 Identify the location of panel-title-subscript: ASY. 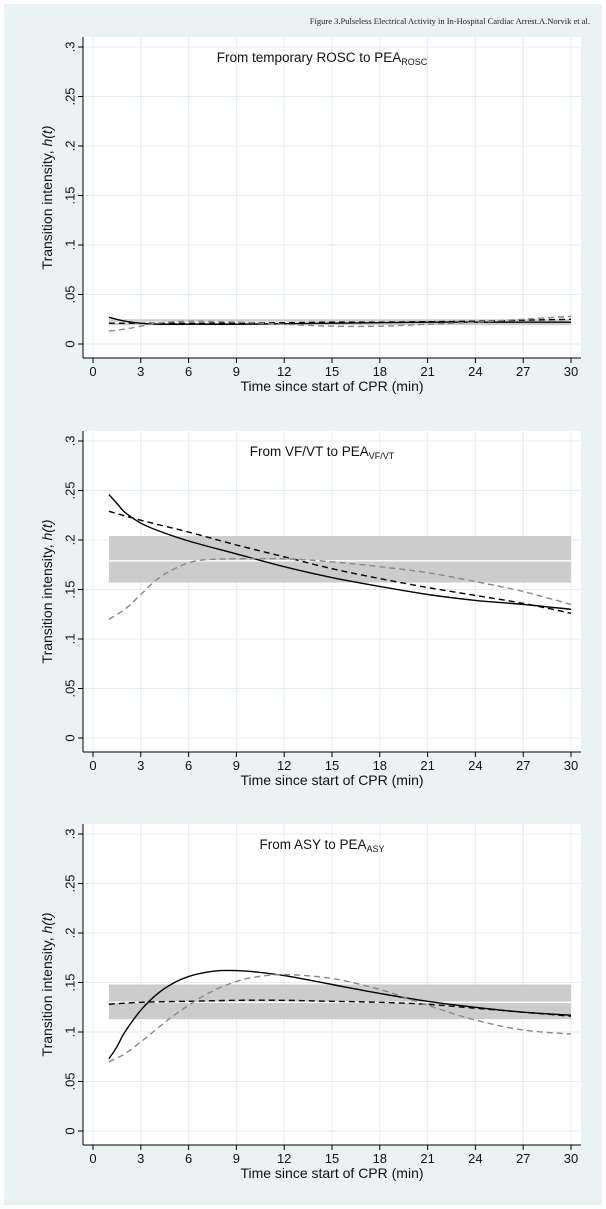
(376, 849).